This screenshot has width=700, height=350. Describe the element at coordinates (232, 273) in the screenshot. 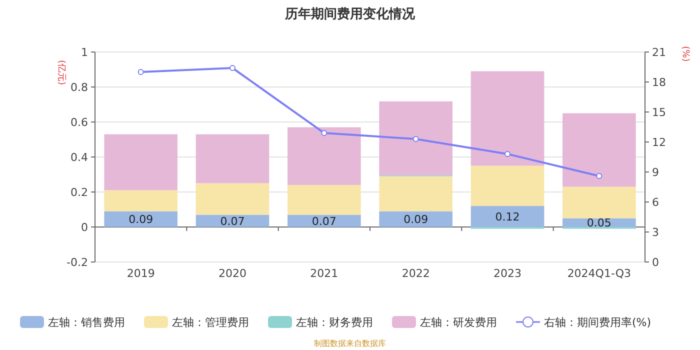

I see `x-tick-label: 2020` at that location.